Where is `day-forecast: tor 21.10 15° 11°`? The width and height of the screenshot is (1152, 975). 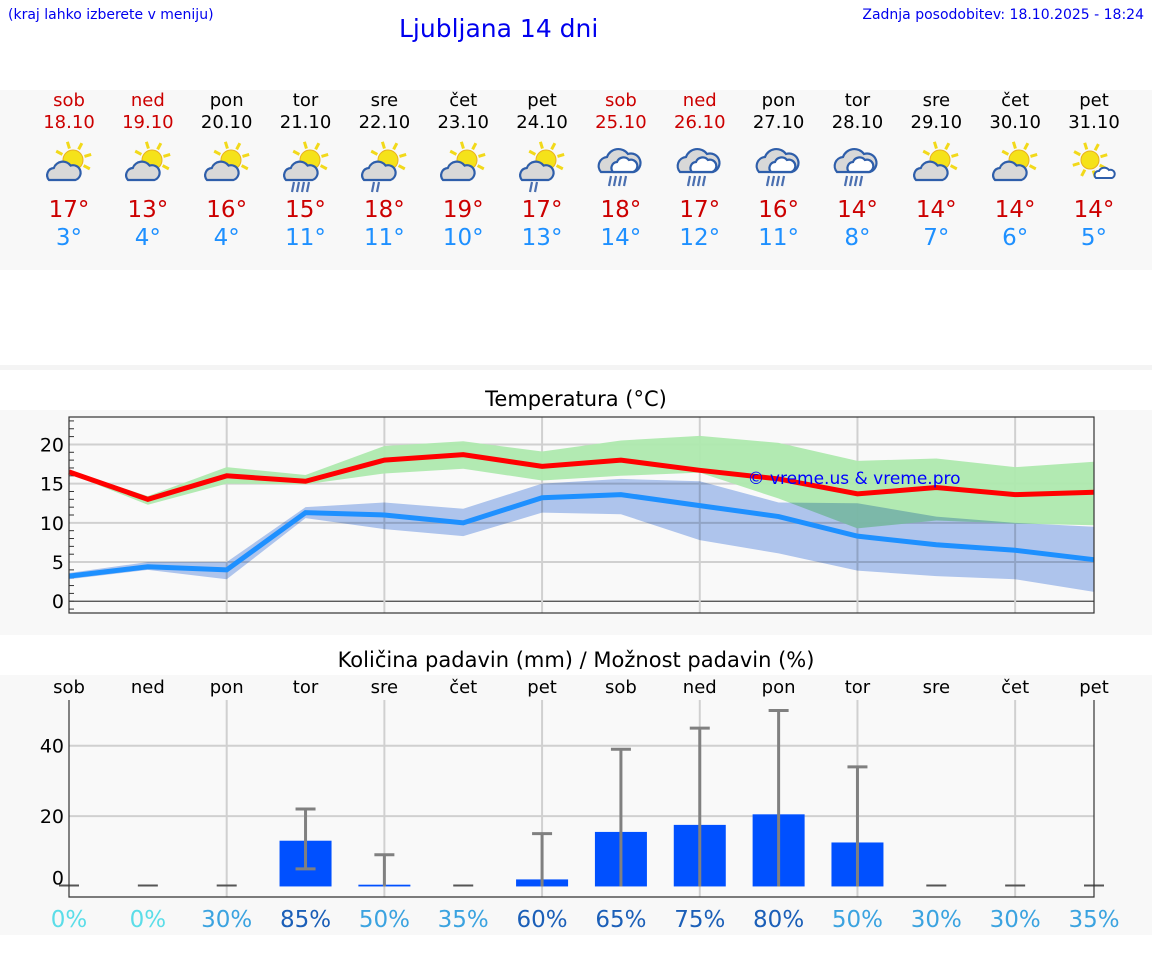
day-forecast: tor 21.10 15° 11° is located at coordinates (305, 171).